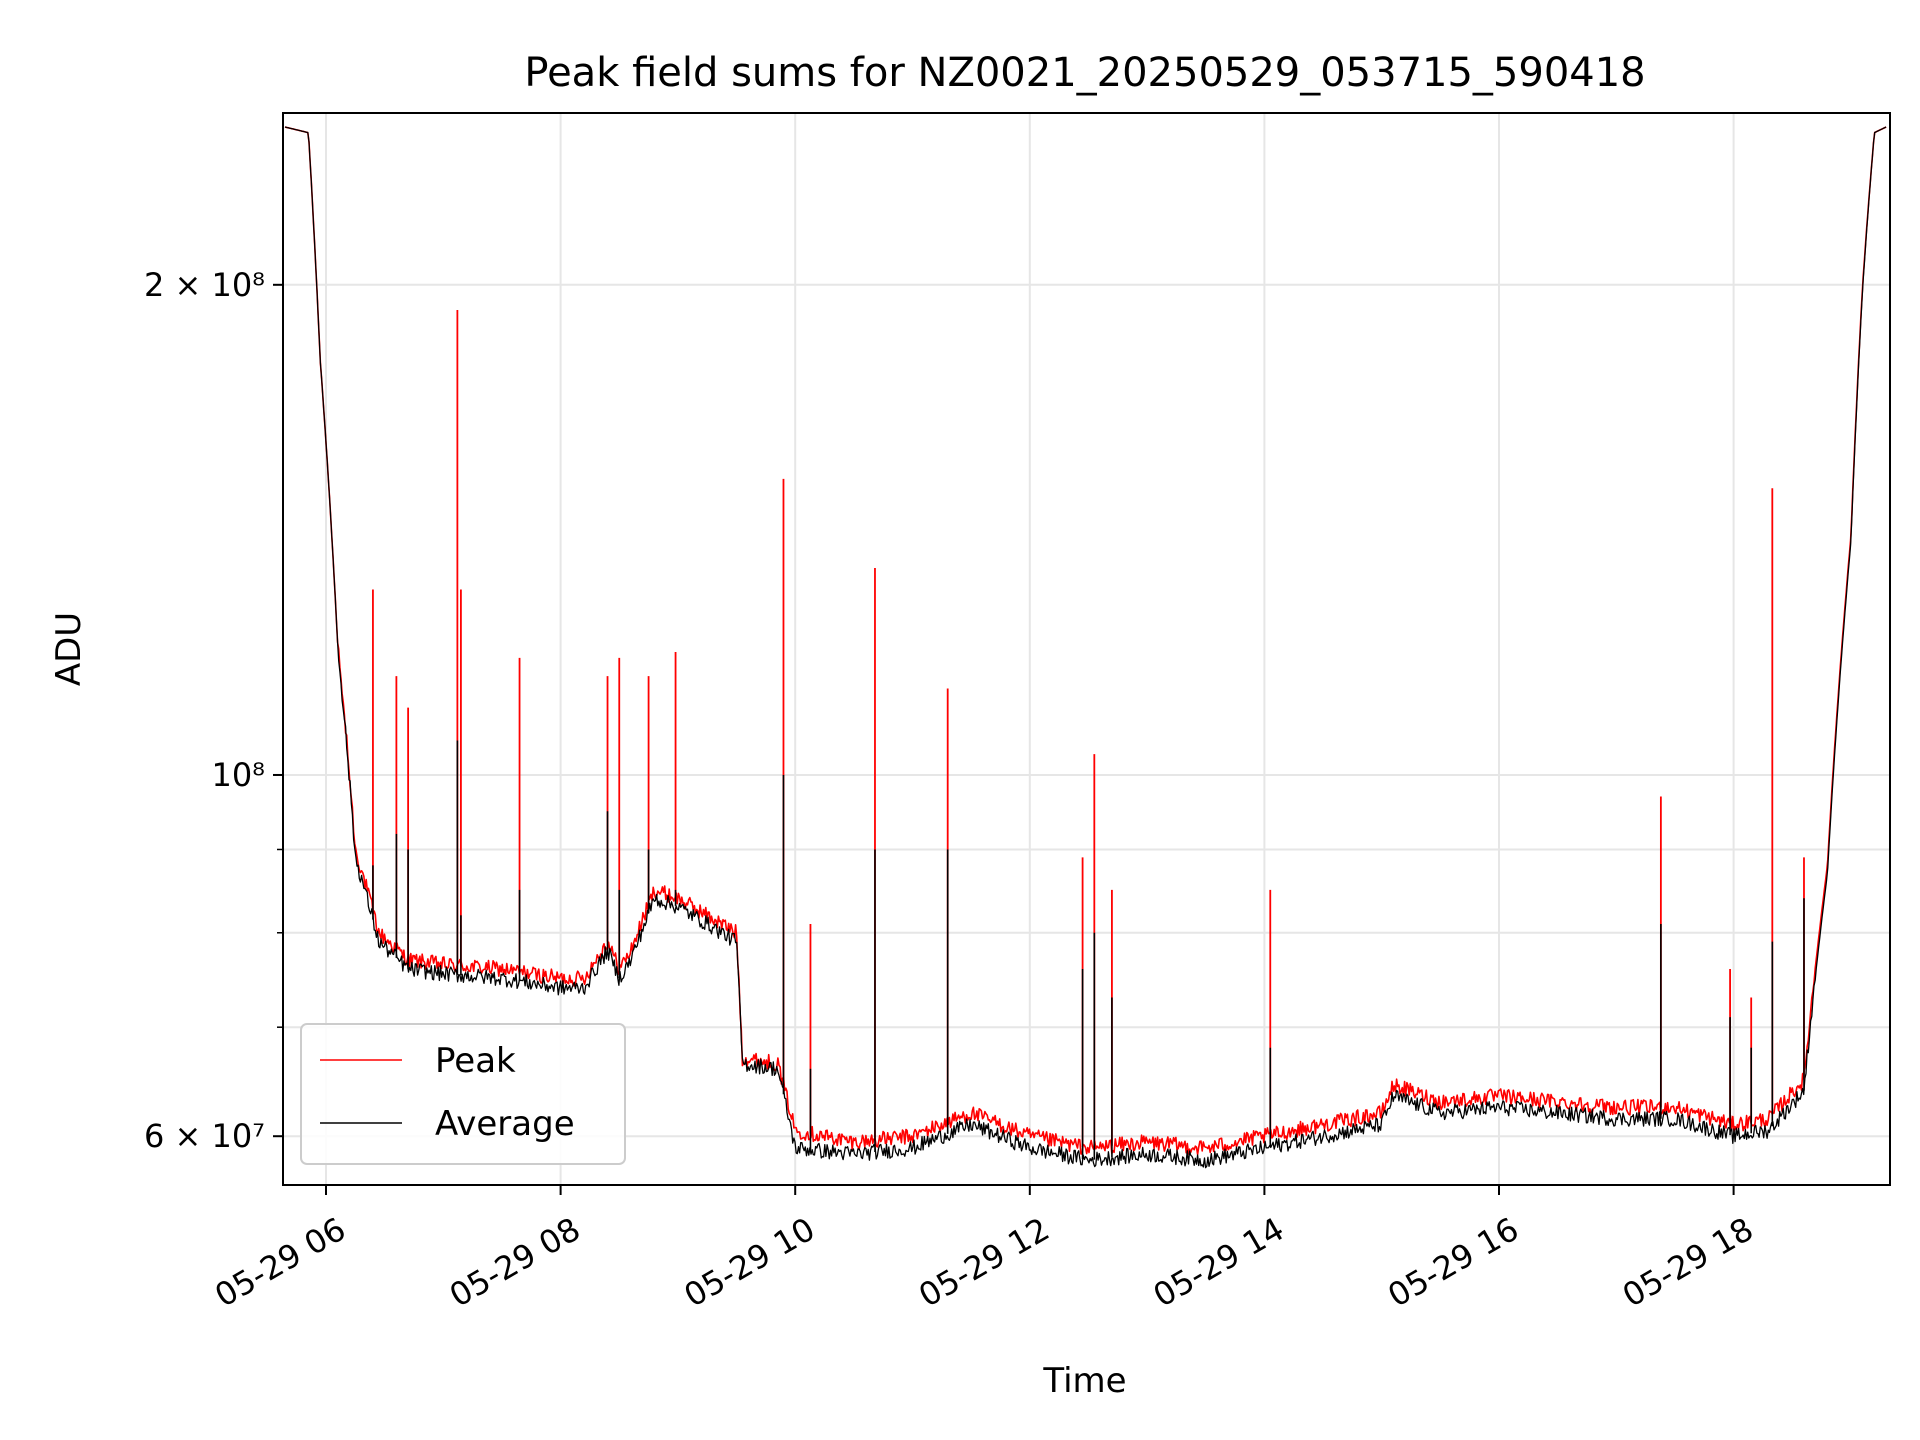 The height and width of the screenshot is (1440, 1920). I want to click on x-tick-label: 05-29 10, so click(750, 1262).